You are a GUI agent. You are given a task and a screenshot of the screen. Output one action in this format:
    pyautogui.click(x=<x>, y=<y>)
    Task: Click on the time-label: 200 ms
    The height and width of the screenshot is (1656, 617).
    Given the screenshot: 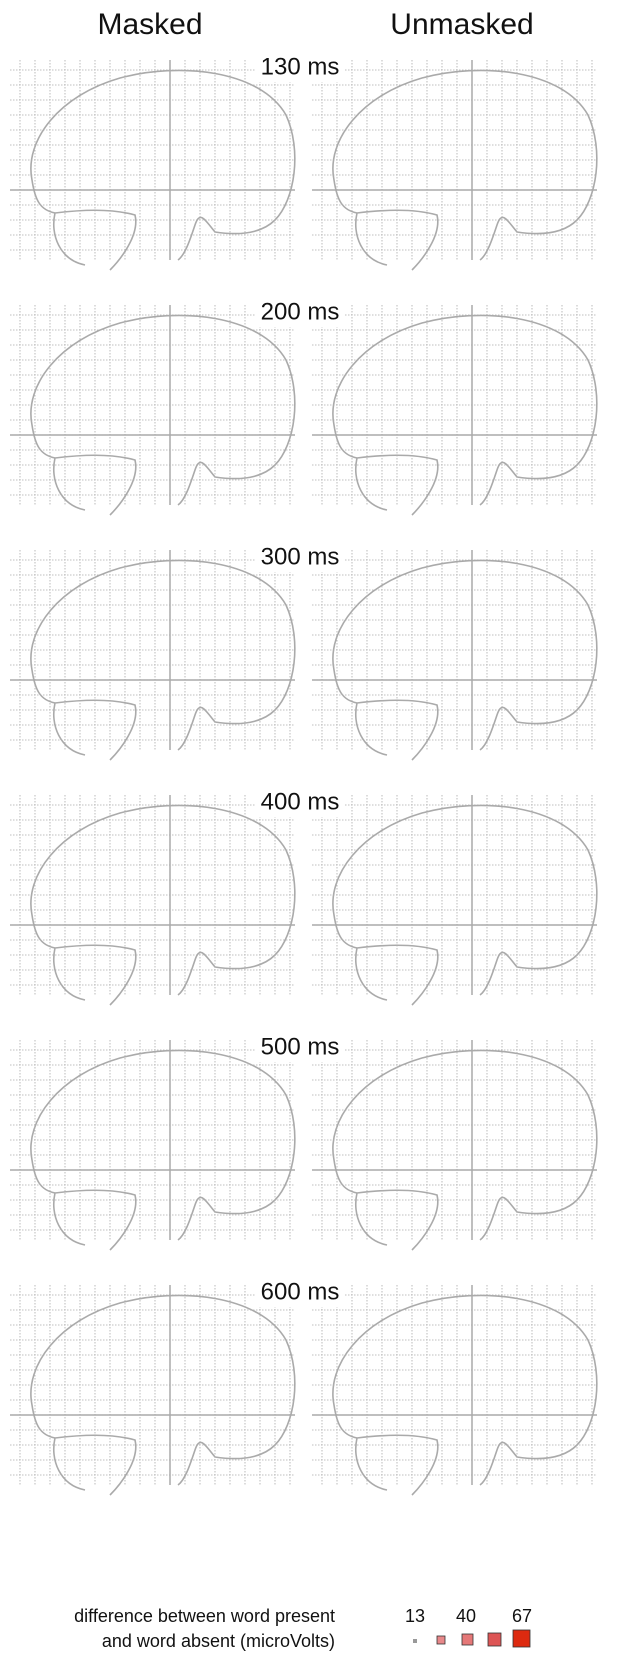 What is the action you would take?
    pyautogui.click(x=300, y=311)
    